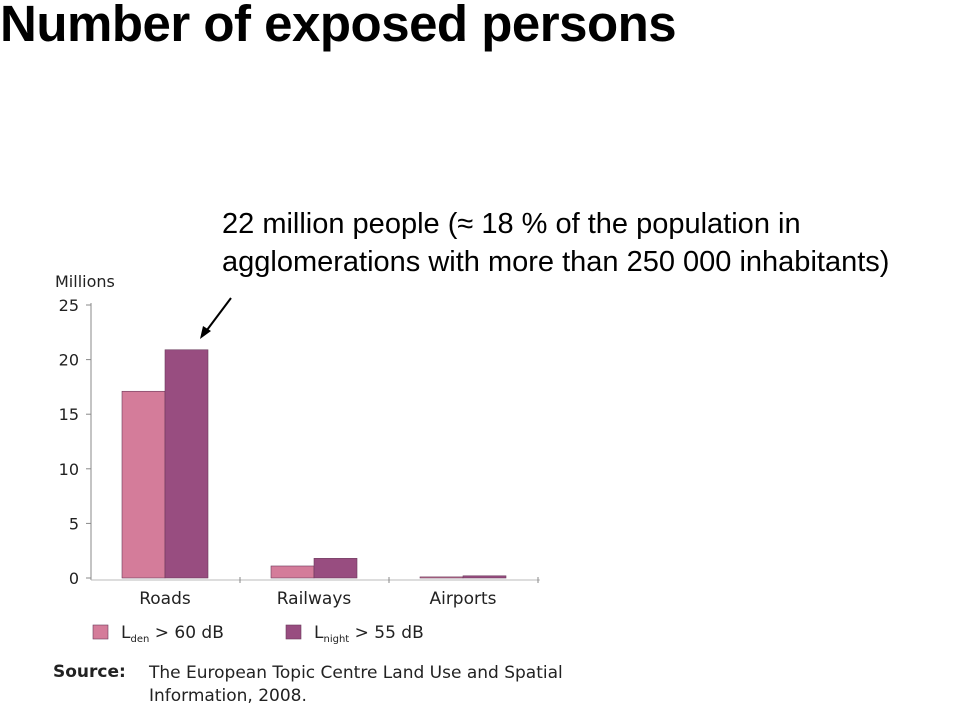 The width and height of the screenshot is (960, 708). Describe the element at coordinates (85, 281) in the screenshot. I see `y-axis-label: Millions` at that location.